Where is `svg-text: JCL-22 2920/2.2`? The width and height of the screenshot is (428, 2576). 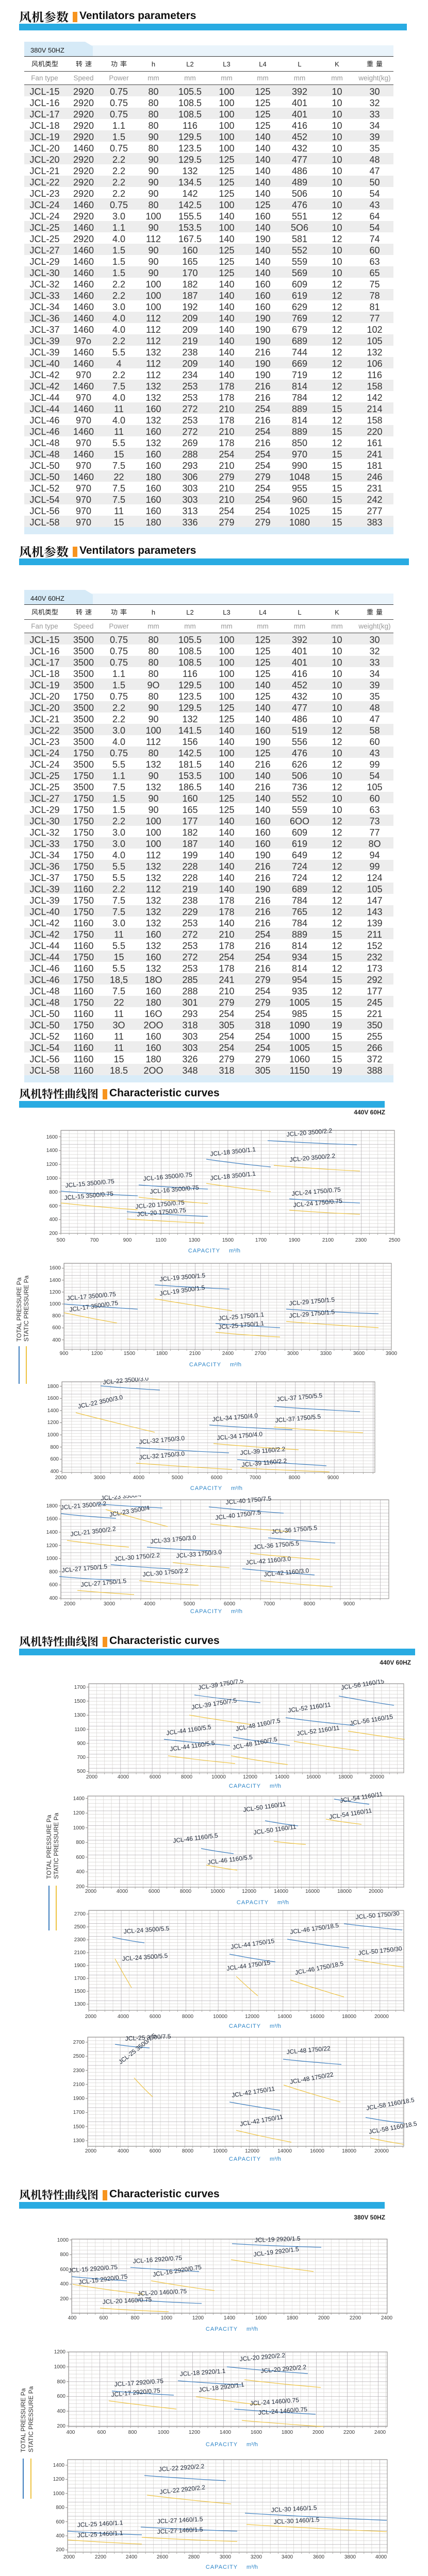 svg-text: JCL-22 2920/2.2 is located at coordinates (181, 2468).